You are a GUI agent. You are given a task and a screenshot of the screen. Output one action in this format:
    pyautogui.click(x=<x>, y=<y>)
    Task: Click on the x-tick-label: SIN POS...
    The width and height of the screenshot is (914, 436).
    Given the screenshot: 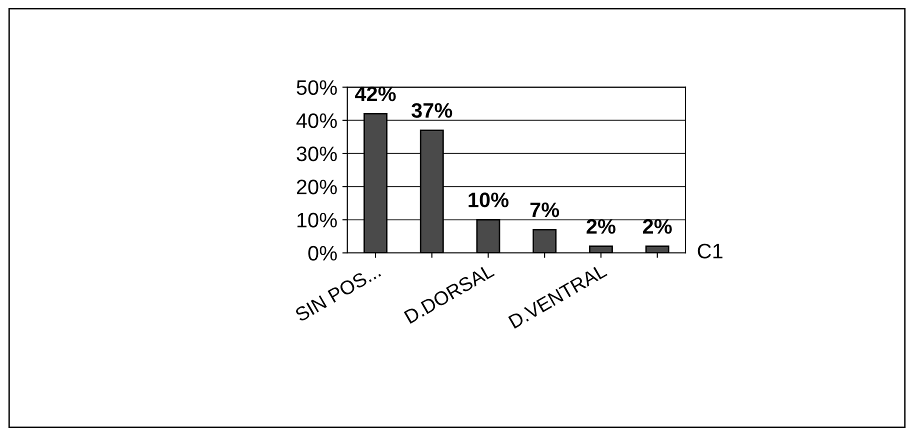 What is the action you would take?
    pyautogui.click(x=338, y=293)
    